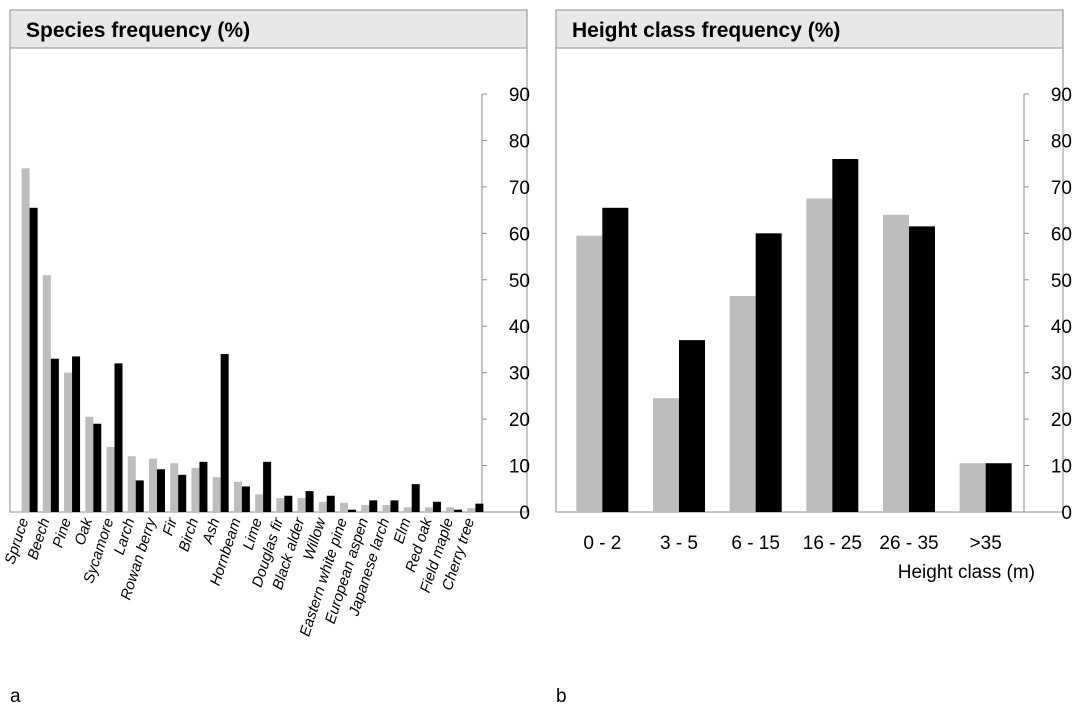 Image resolution: width=1075 pixels, height=709 pixels. What do you see at coordinates (170, 526) in the screenshot?
I see `x-tick-label: Fir` at bounding box center [170, 526].